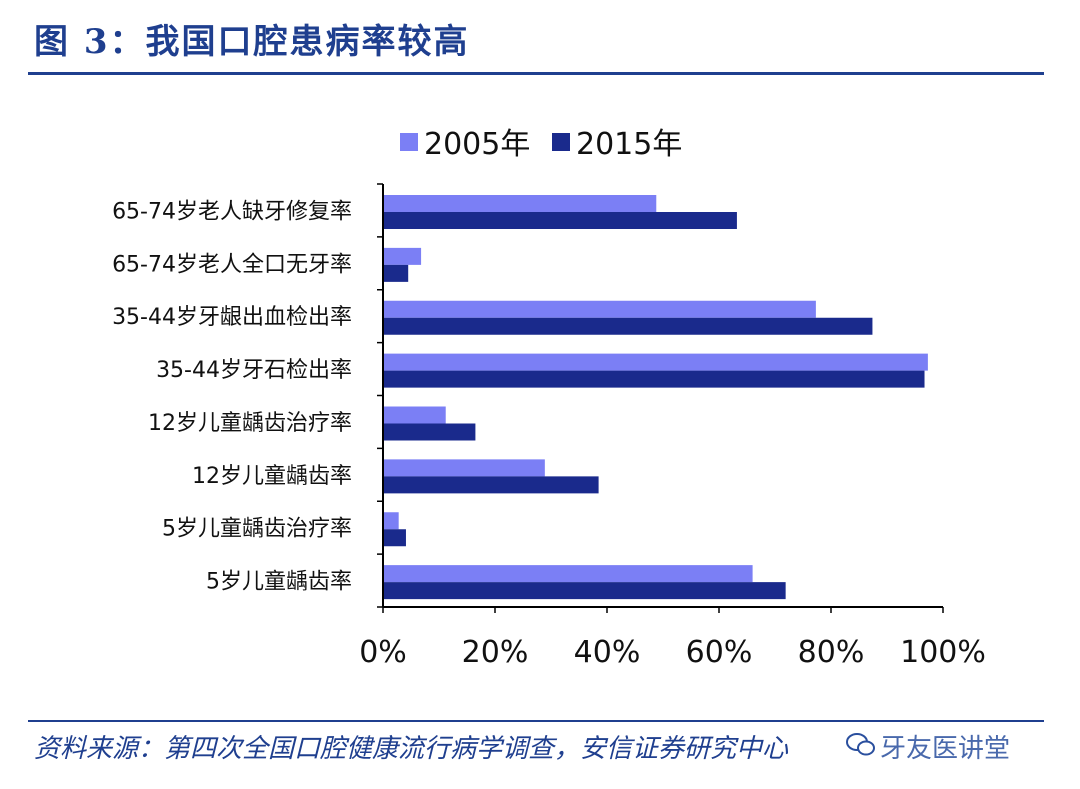 The width and height of the screenshot is (1080, 789). What do you see at coordinates (257, 529) in the screenshot?
I see `category-label-6: 5岁儿童龋齿治疗率` at bounding box center [257, 529].